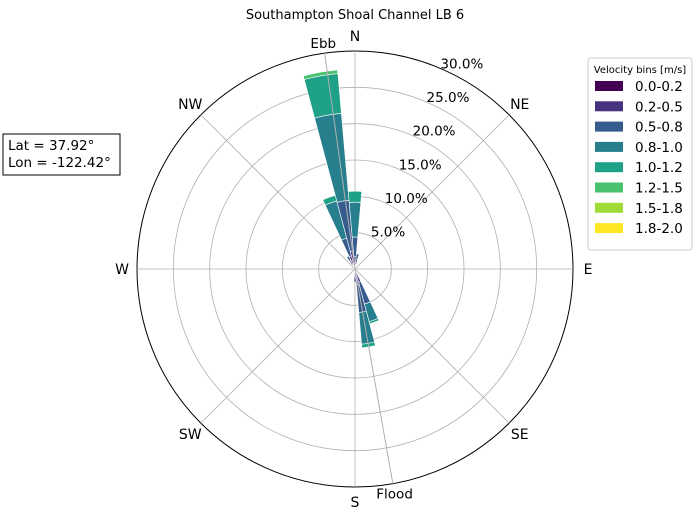 This screenshot has width=698, height=520. Describe the element at coordinates (434, 132) in the screenshot. I see `radial-tick-label: 20.0%` at that location.